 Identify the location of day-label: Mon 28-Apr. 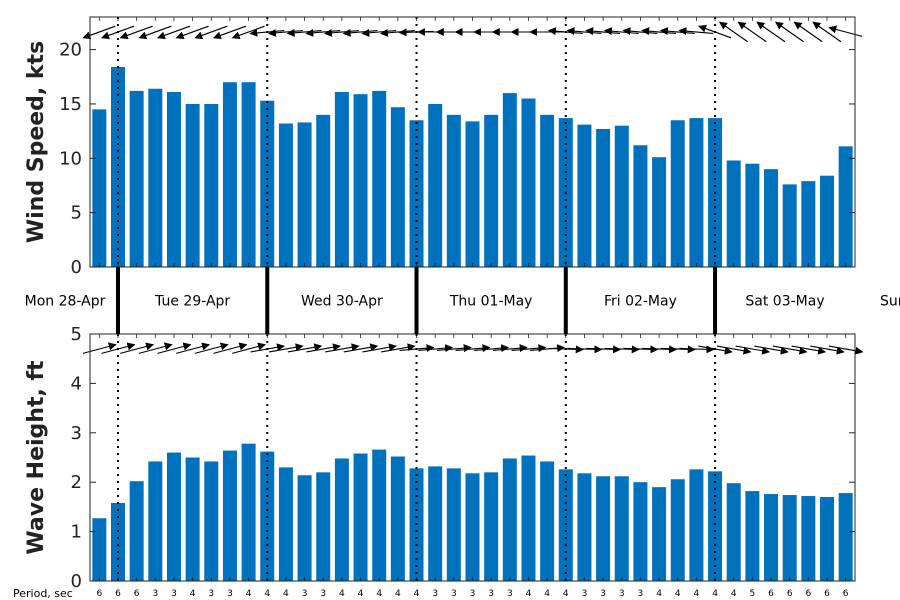
(65, 302).